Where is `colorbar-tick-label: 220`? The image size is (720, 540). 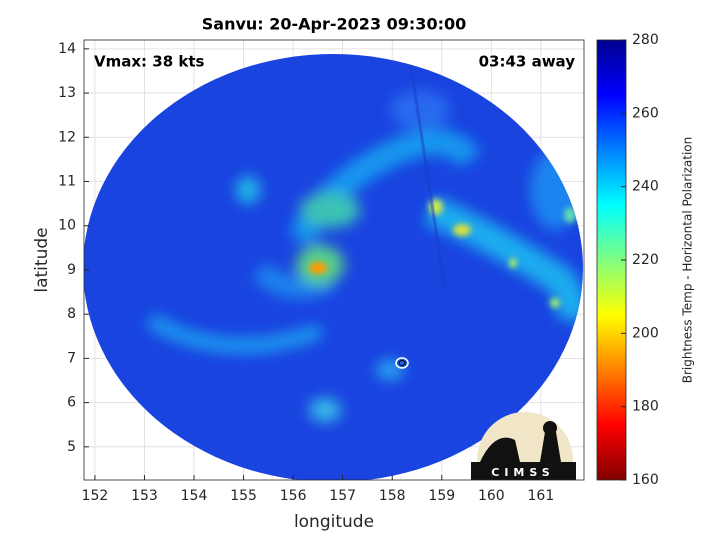 colorbar-tick-label: 220 is located at coordinates (645, 260).